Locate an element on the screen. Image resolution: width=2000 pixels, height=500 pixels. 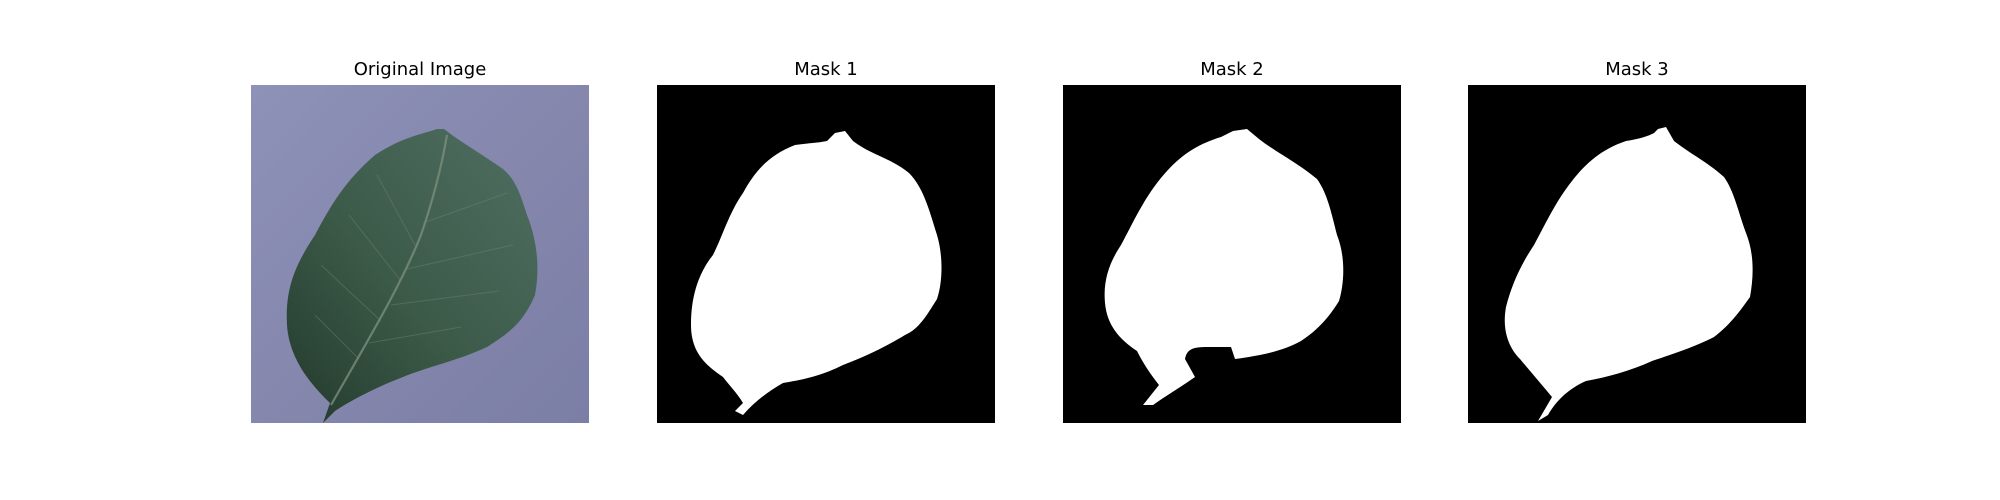
mask-1-image is located at coordinates (826, 254).